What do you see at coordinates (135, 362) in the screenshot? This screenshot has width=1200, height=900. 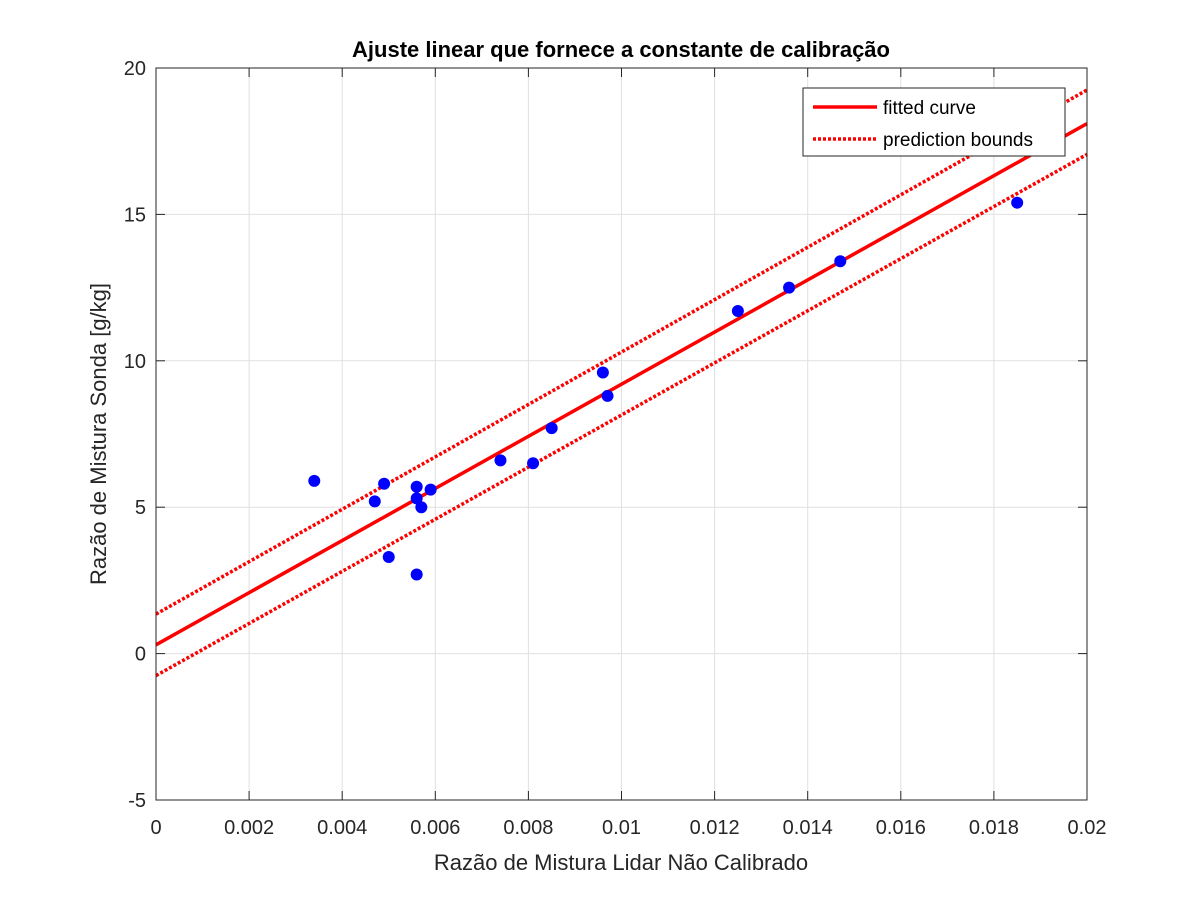 I see `y-tick-label: 10` at bounding box center [135, 362].